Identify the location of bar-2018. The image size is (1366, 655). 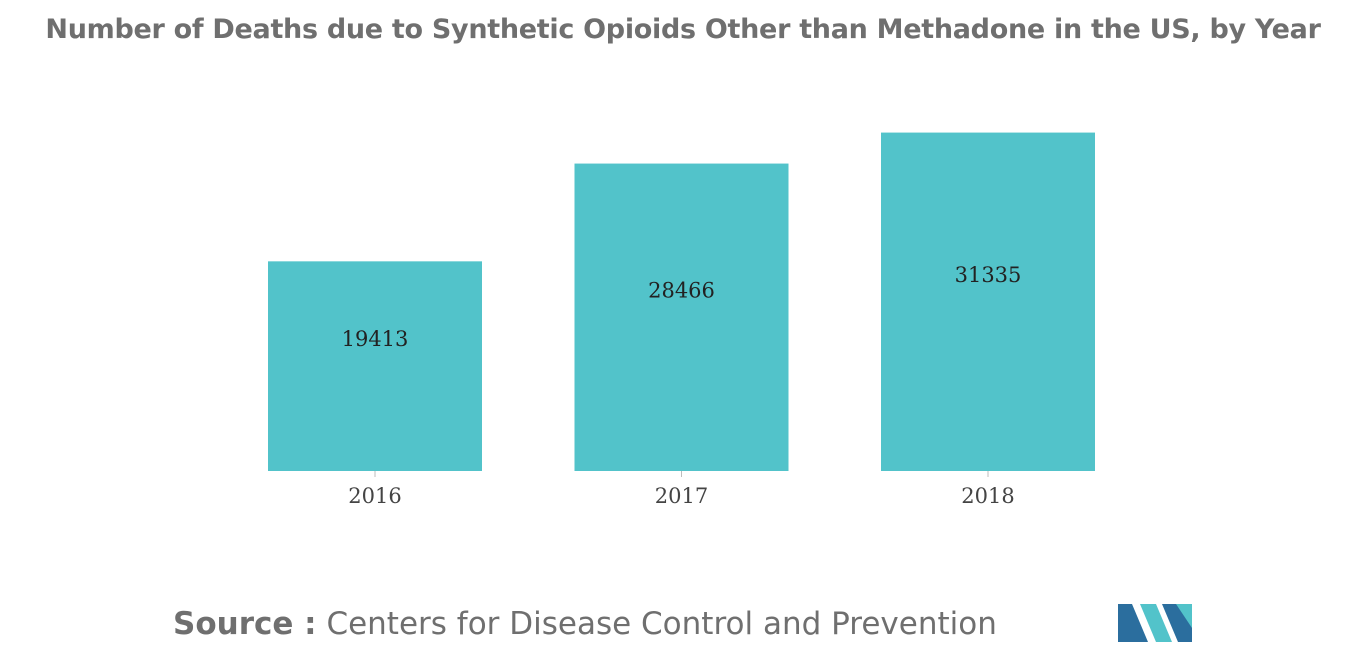
(988, 301).